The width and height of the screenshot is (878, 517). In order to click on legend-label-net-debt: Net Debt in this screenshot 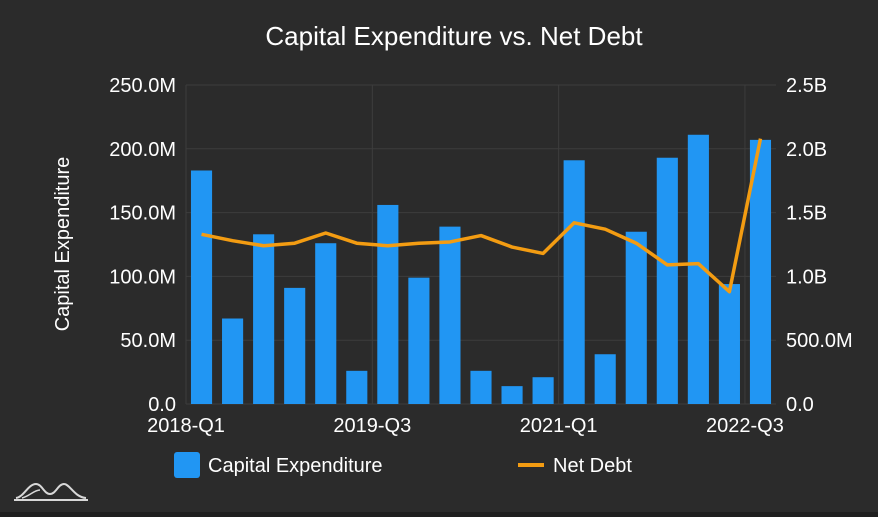, I will do `click(592, 466)`.